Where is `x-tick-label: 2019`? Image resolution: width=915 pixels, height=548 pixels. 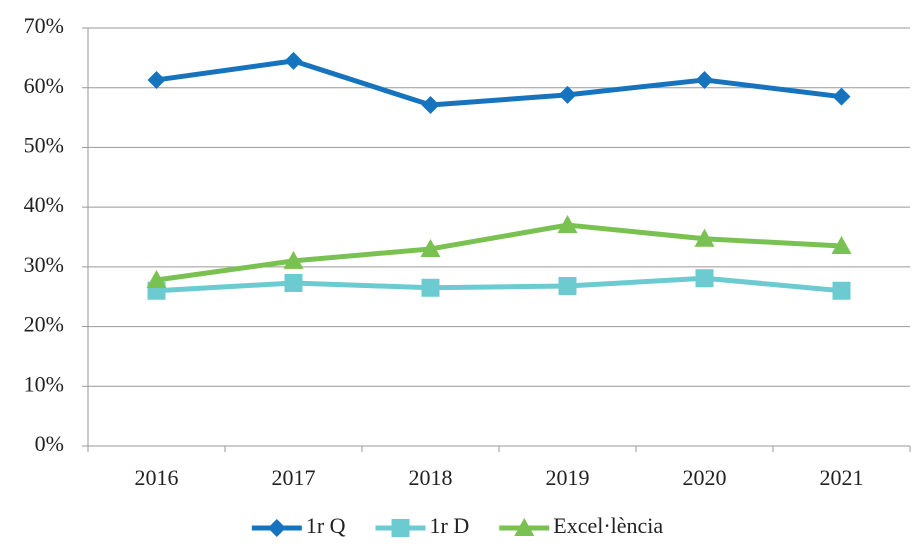 x-tick-label: 2019 is located at coordinates (568, 477).